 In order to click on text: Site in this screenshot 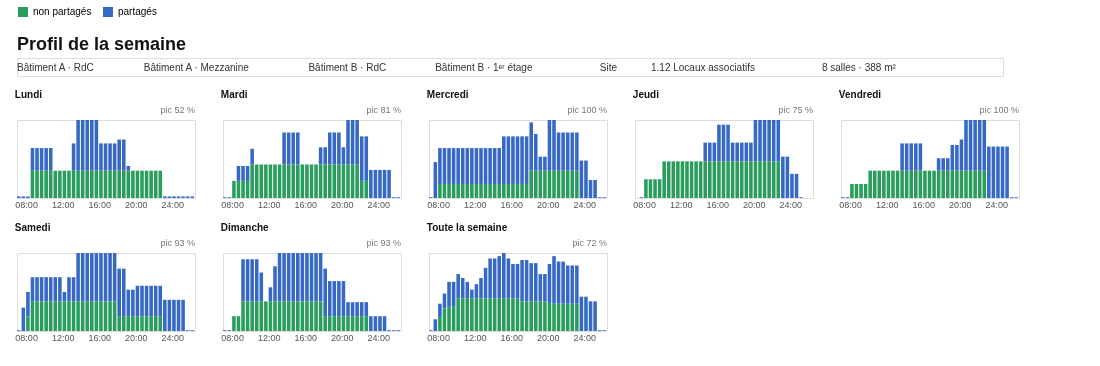, I will do `click(608, 67)`.